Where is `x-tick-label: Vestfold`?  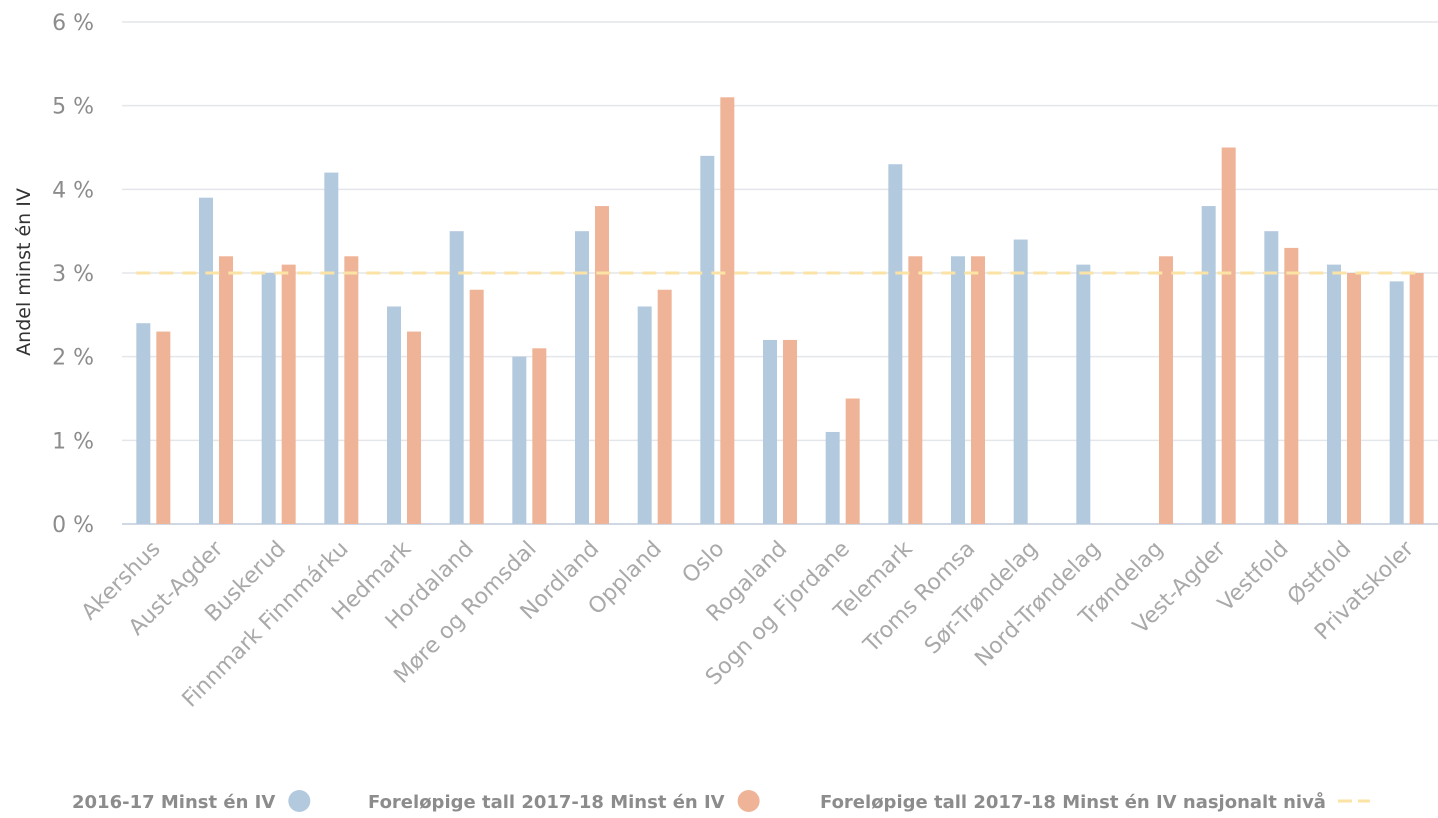 x-tick-label: Vestfold is located at coordinates (1253, 577).